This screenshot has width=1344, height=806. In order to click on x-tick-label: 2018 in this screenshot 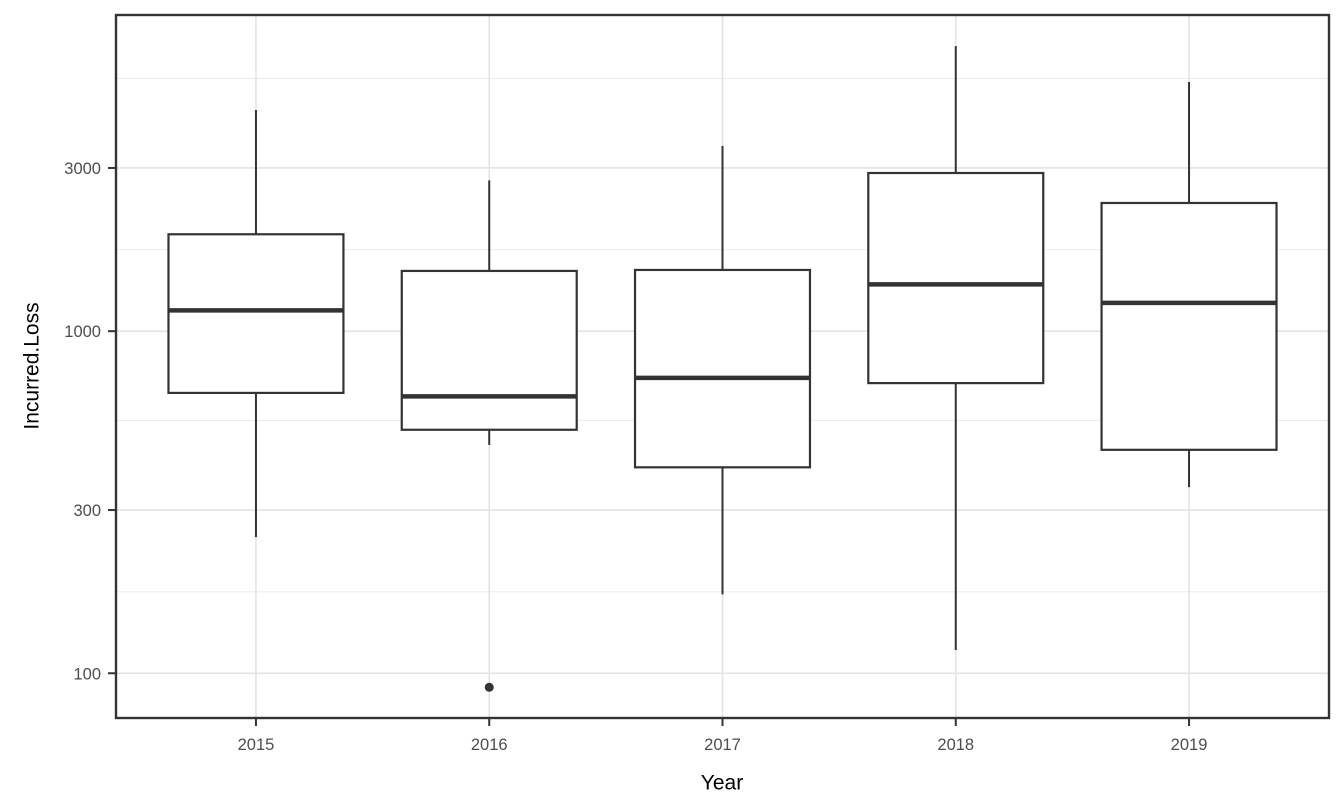, I will do `click(955, 745)`.